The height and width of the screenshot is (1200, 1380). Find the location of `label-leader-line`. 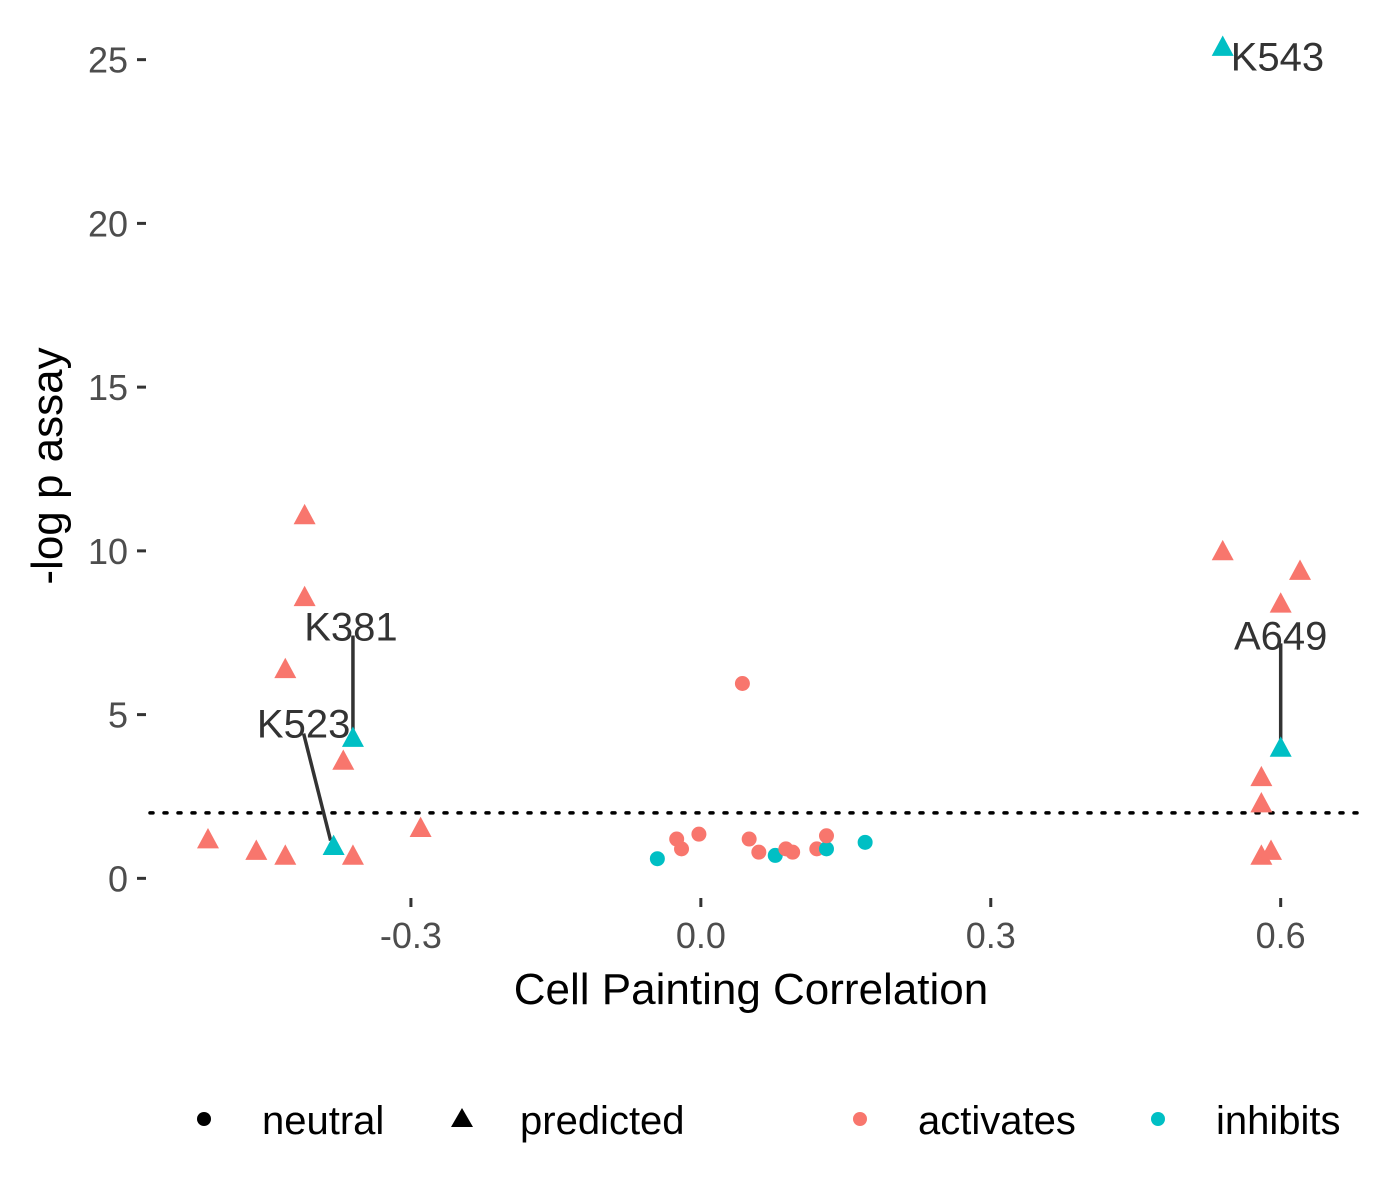

label-leader-line is located at coordinates (317, 787).